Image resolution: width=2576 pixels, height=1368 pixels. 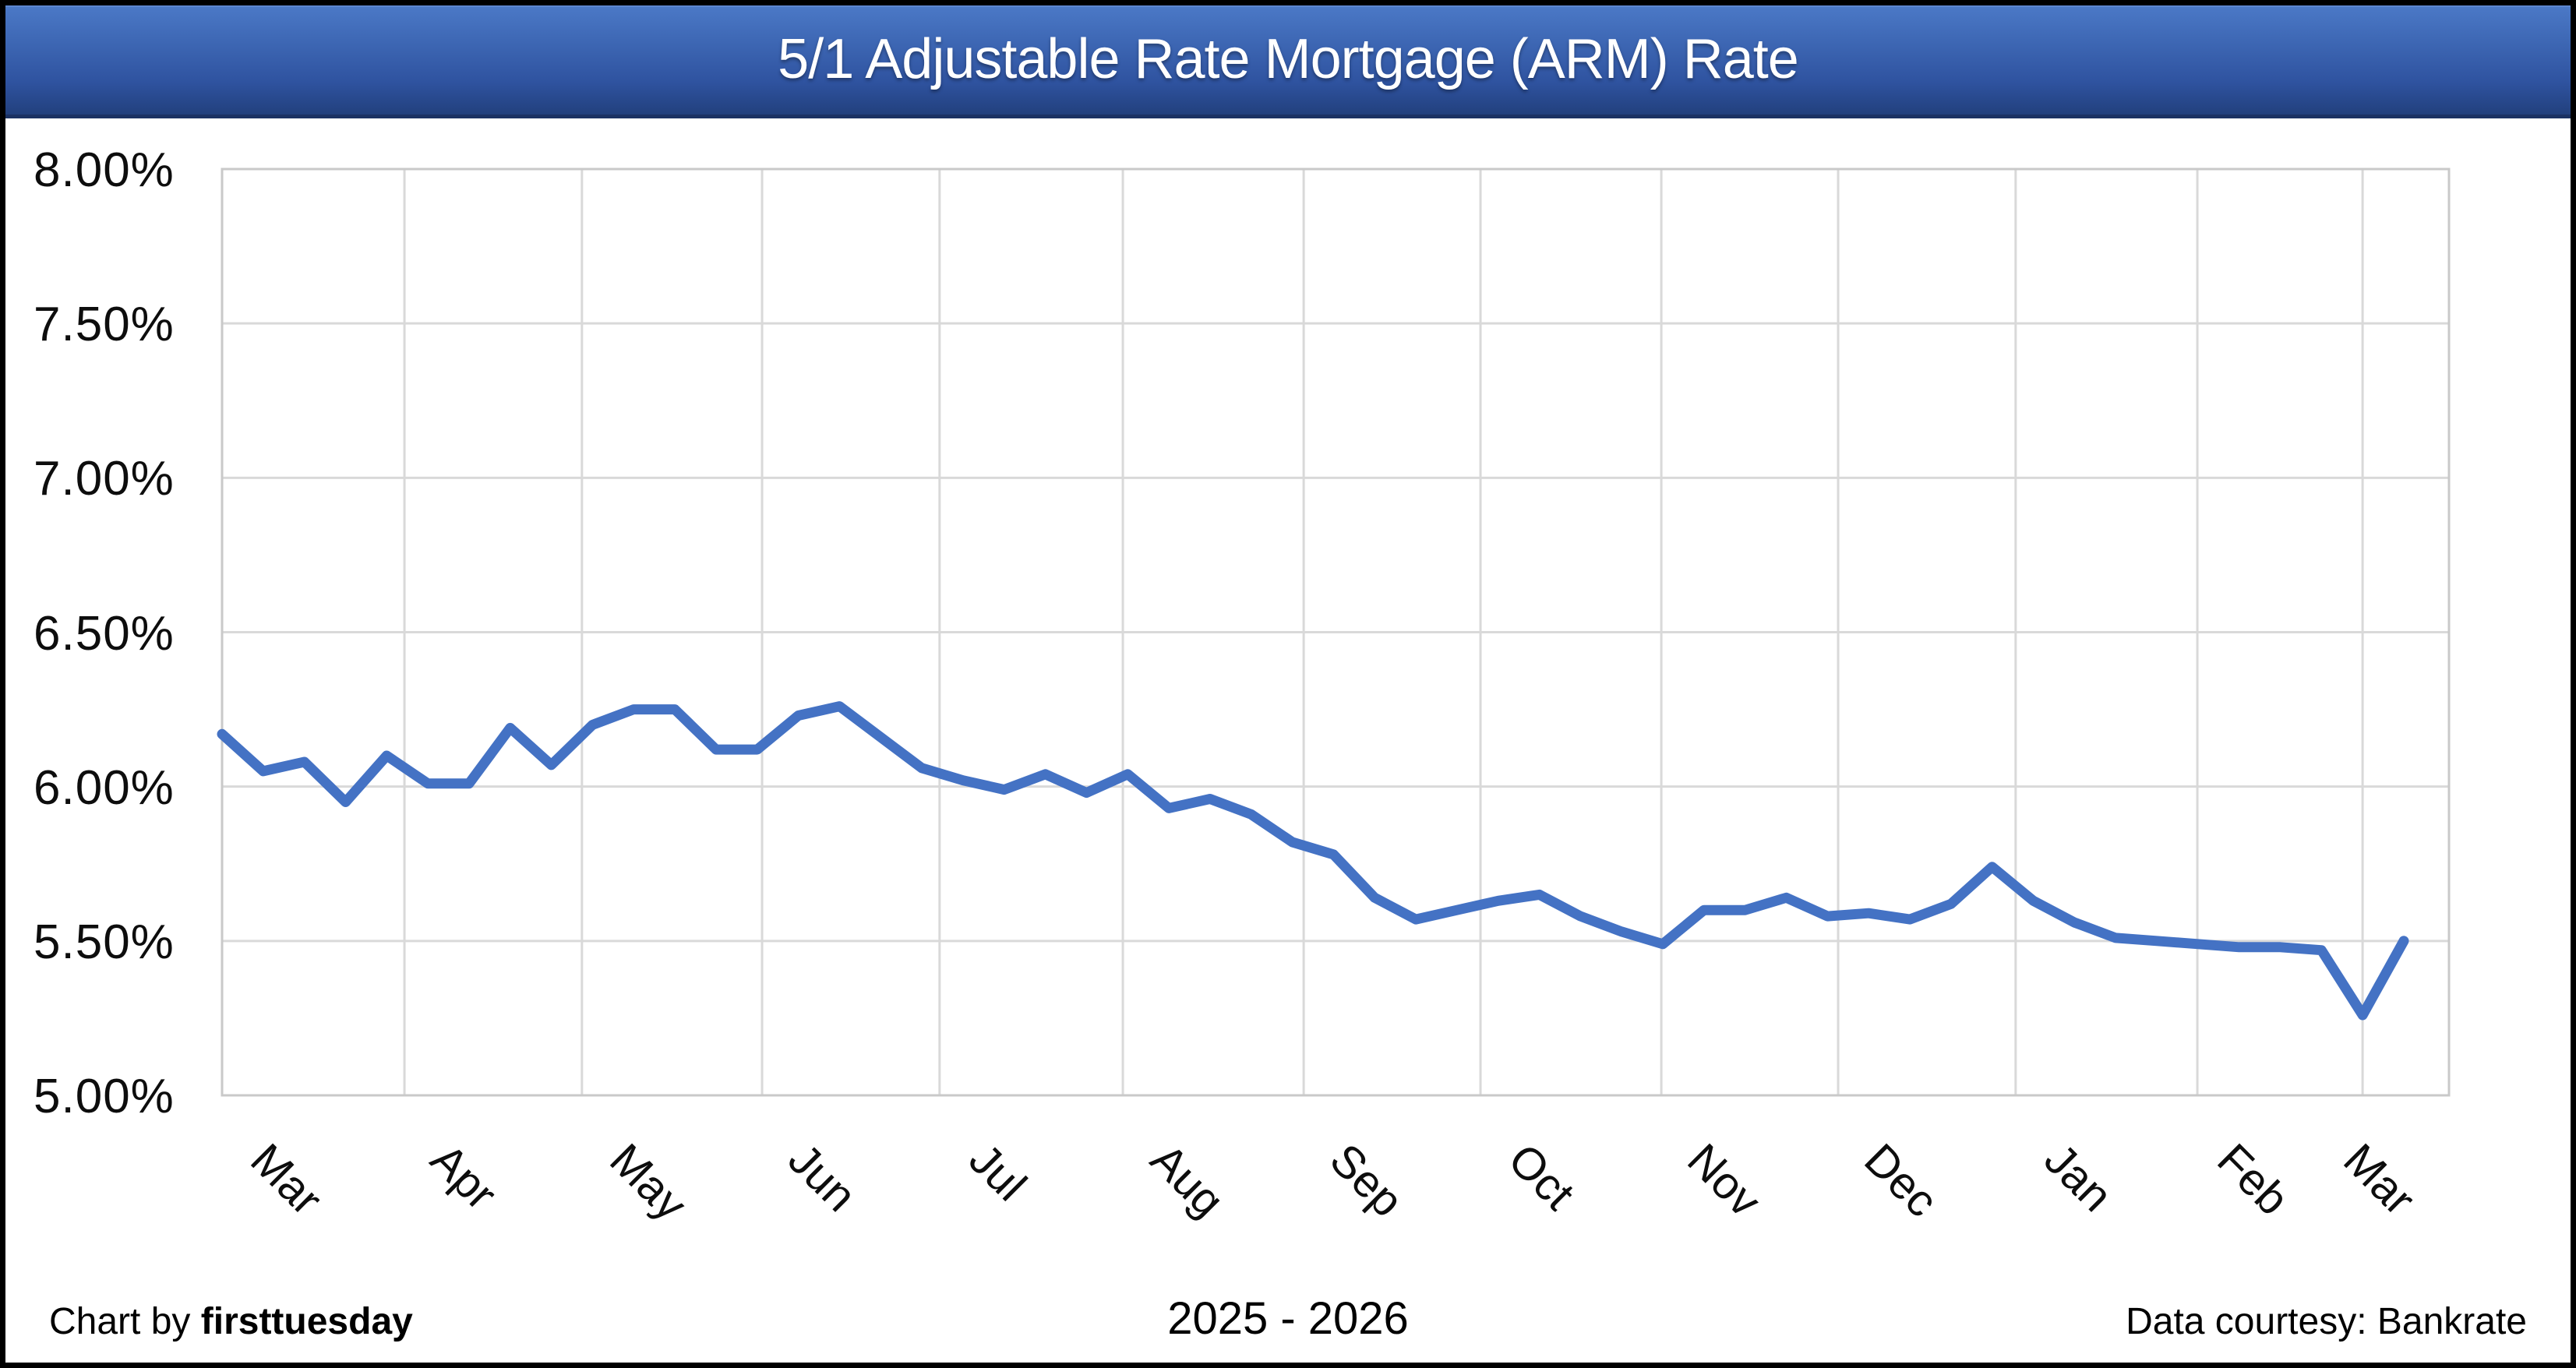 I want to click on chart-credit-prefix: Chart by, so click(x=125, y=1321).